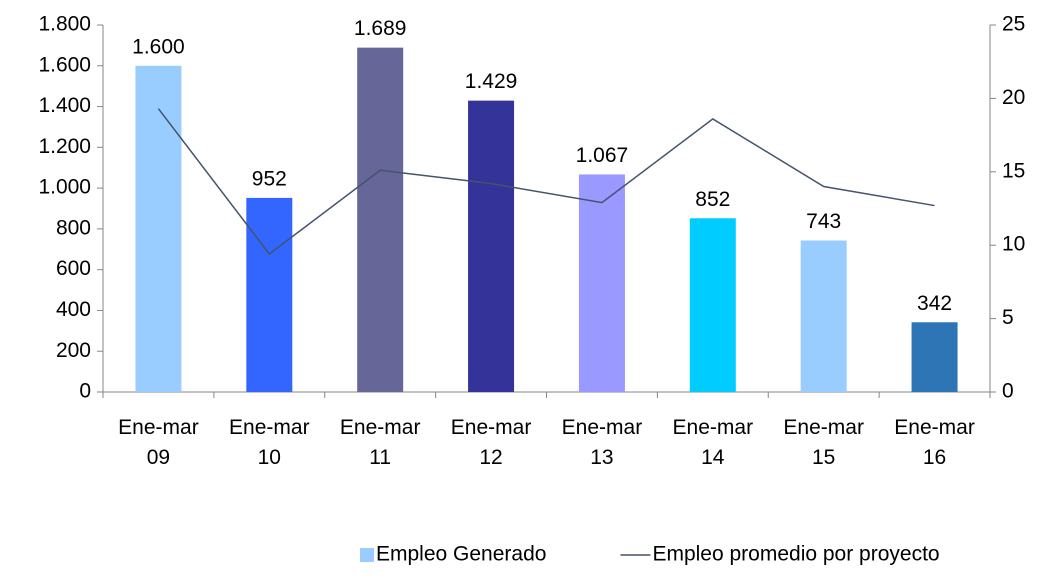 The height and width of the screenshot is (581, 1048). I want to click on y-tick-label: 1.800, so click(64, 24).